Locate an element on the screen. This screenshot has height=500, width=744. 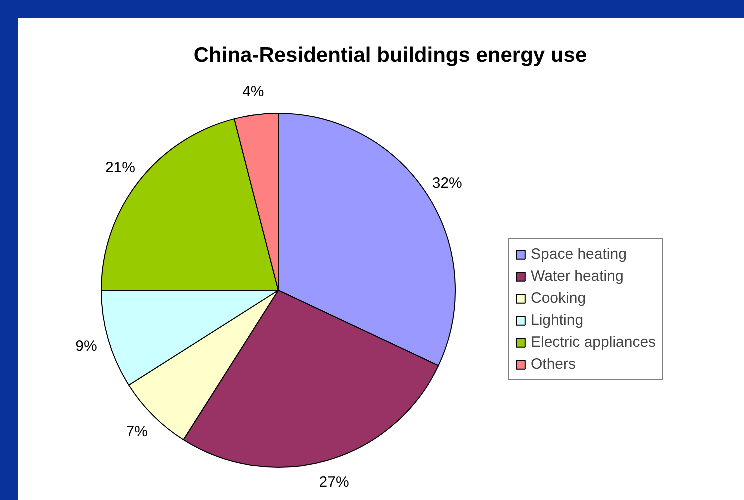
data-label: 4% is located at coordinates (253, 92).